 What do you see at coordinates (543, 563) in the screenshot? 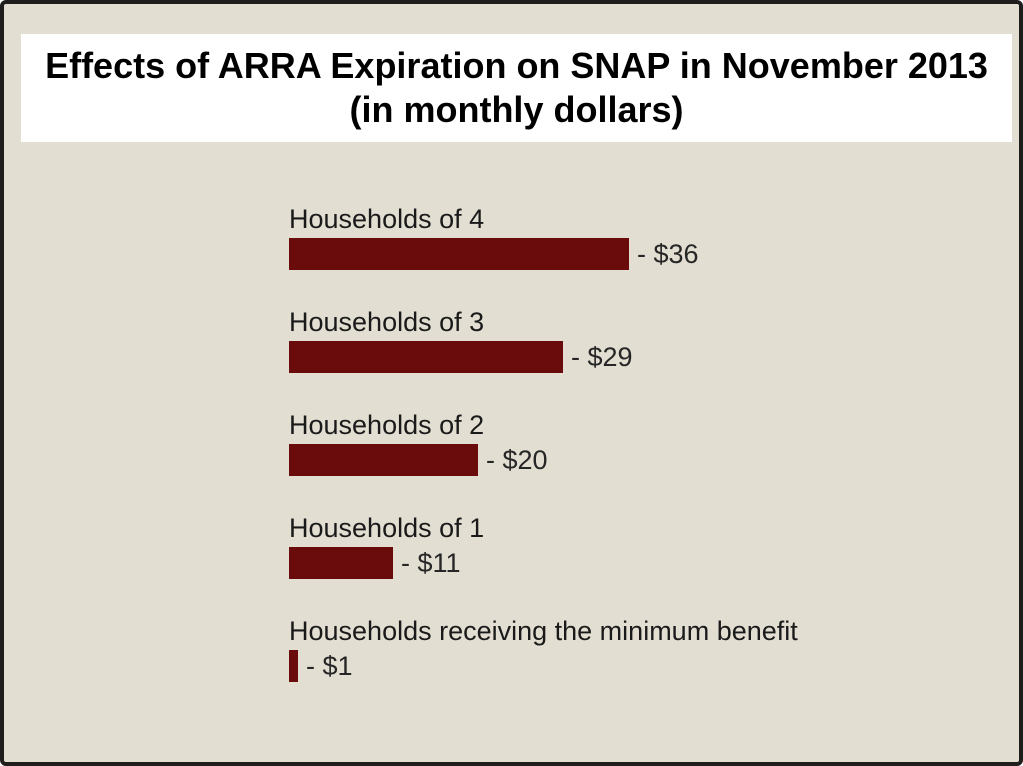
I see `bar-line: - $11` at bounding box center [543, 563].